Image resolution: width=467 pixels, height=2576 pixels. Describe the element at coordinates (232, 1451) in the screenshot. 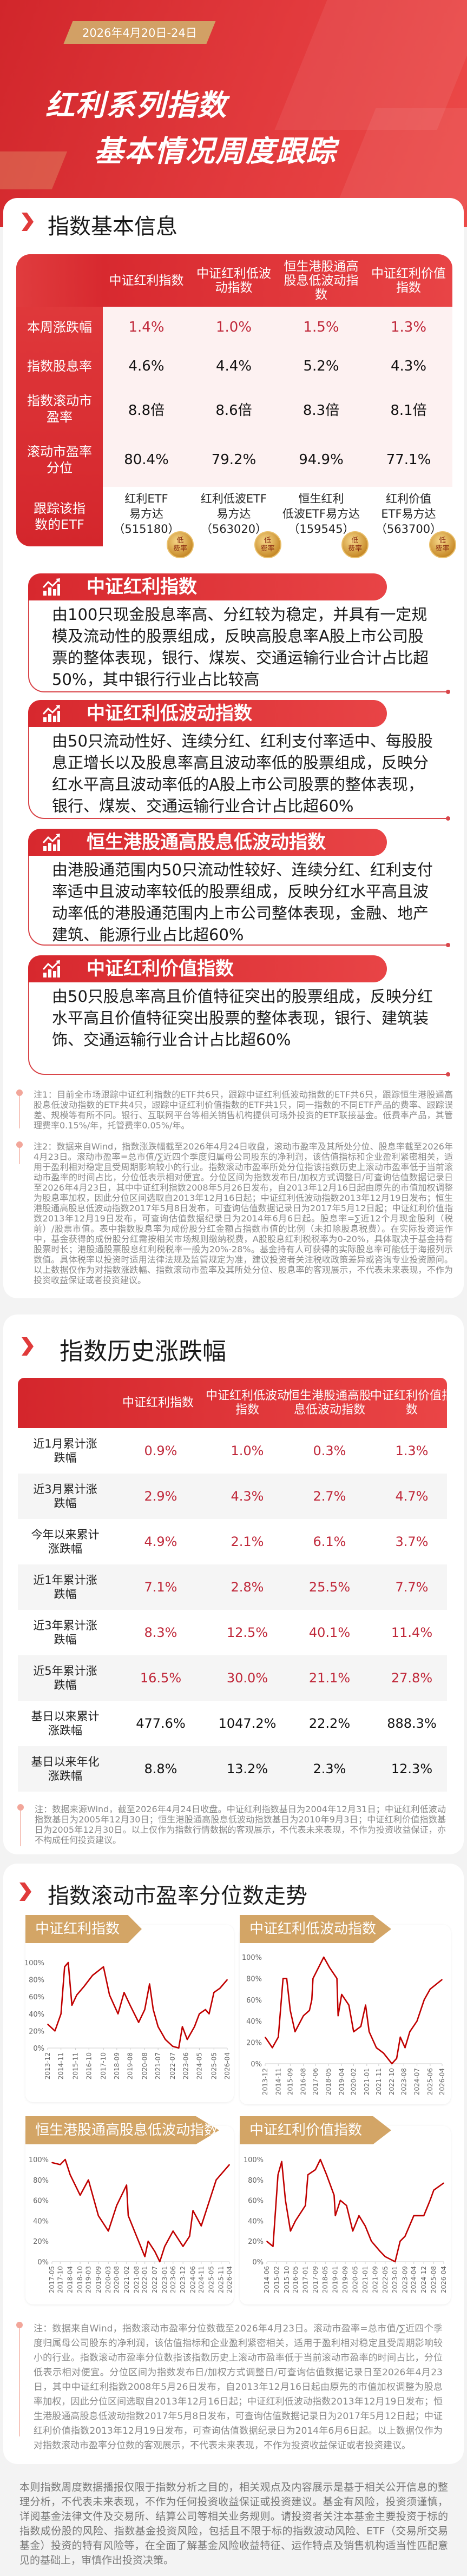

I see `table-row: 近1月累计涨跌幅 0.9% 1.0% 0.3% 1.3%` at that location.